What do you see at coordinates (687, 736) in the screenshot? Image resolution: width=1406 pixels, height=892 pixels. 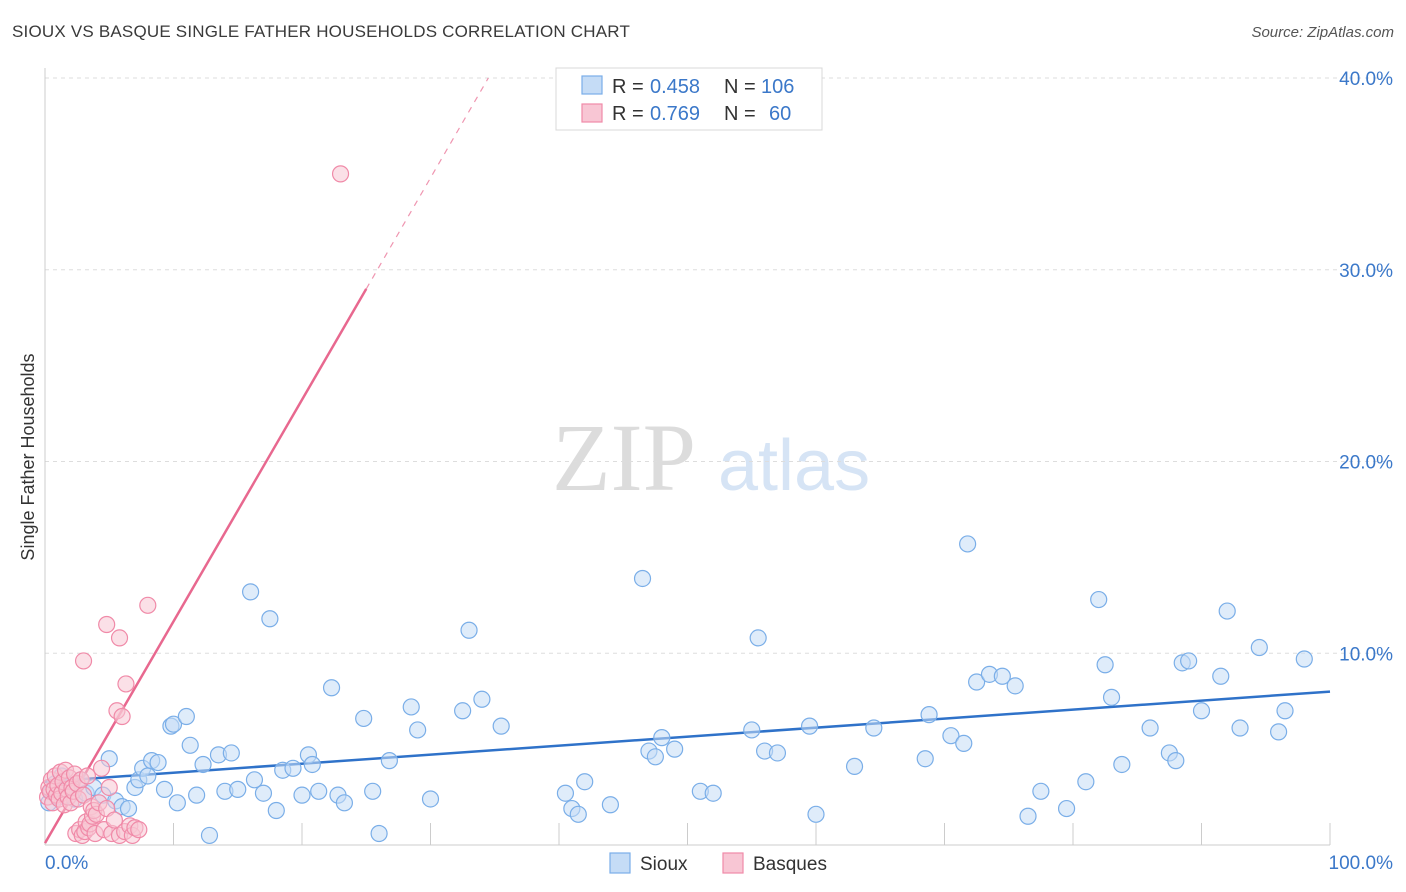 I see `sioux-trend-line` at bounding box center [687, 736].